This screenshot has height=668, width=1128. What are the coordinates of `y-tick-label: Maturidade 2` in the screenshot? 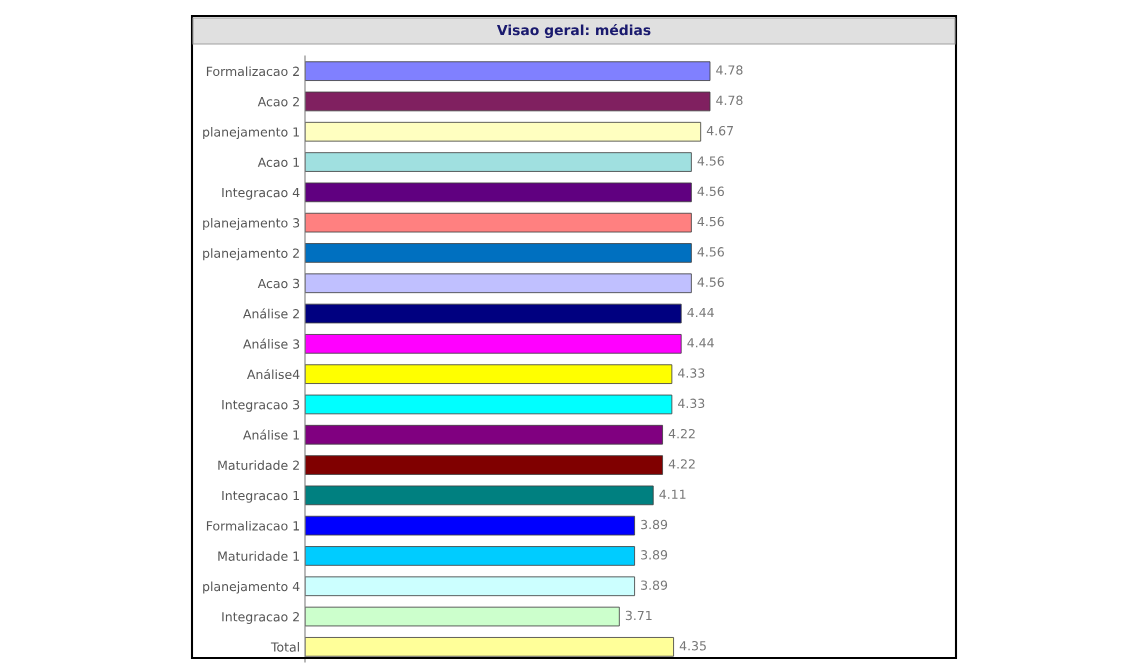 It's located at (258, 465).